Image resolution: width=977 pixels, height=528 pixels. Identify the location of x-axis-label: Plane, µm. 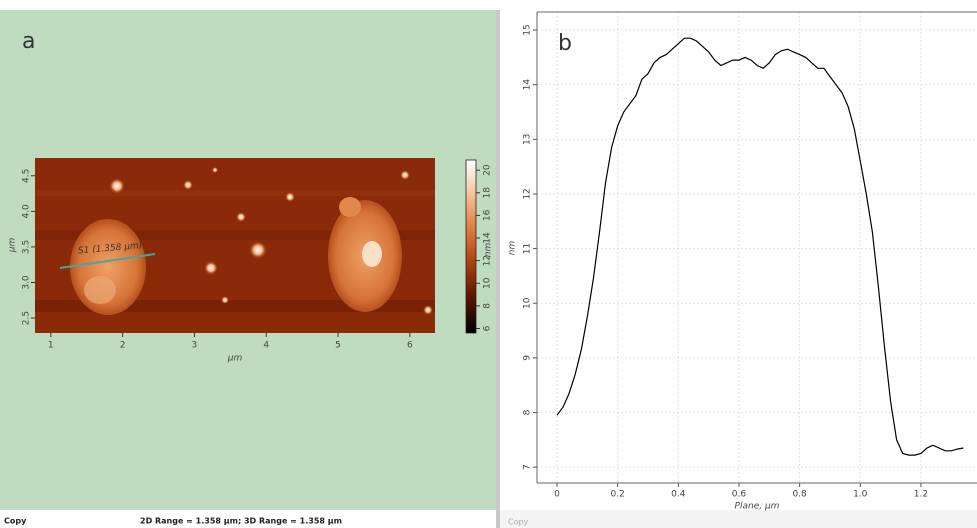
(757, 507).